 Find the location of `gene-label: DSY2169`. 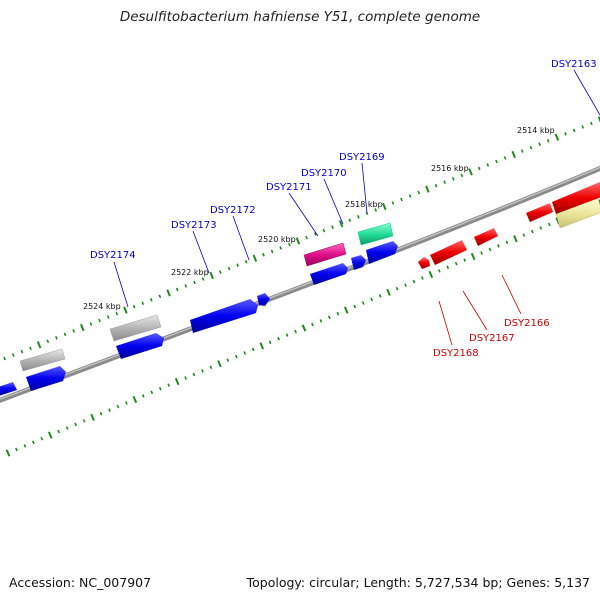

gene-label: DSY2169 is located at coordinates (362, 157).